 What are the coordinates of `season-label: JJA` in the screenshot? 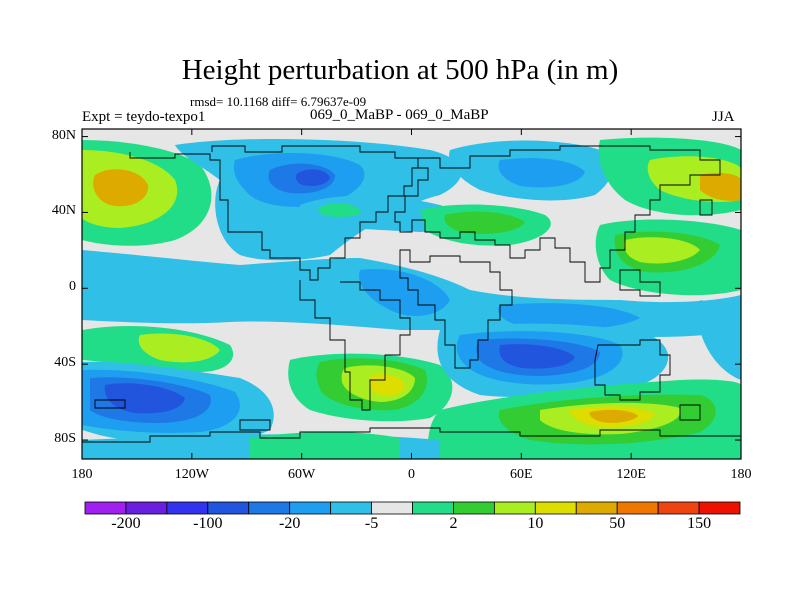 It's located at (723, 117).